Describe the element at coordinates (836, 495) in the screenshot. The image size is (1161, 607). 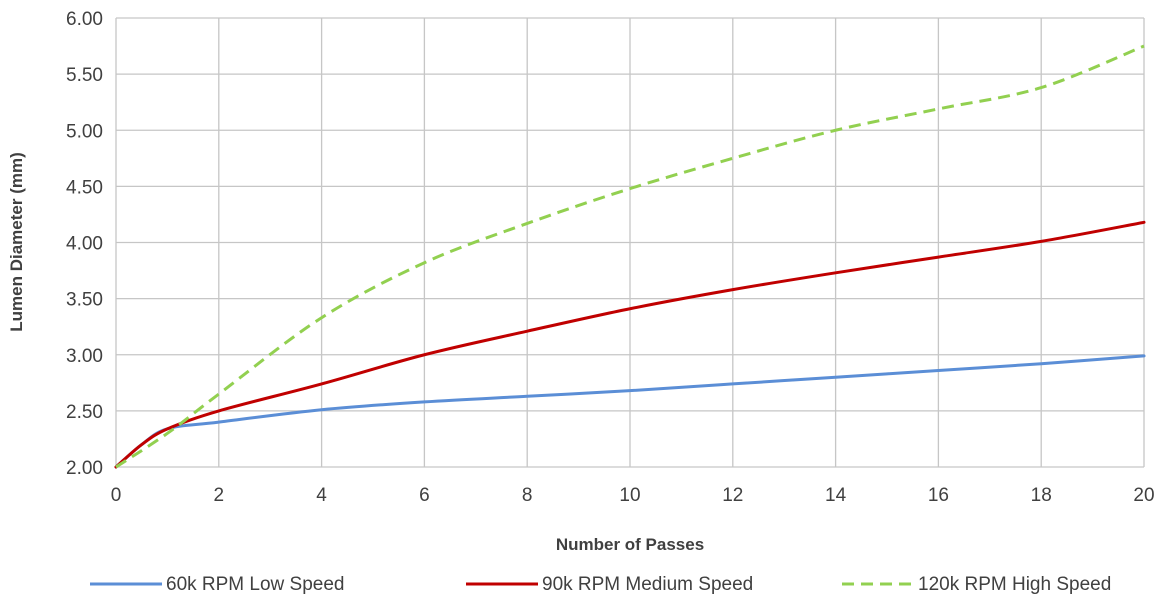
I see `x-tick-label: 14` at that location.